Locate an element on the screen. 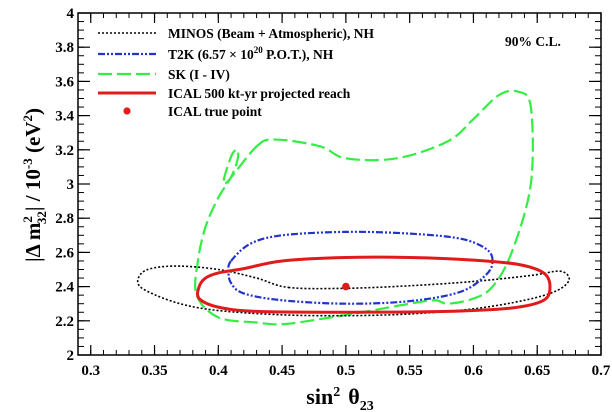  legend-label-minos: MINOS (Beam + Atmospheric), NH is located at coordinates (271, 33).